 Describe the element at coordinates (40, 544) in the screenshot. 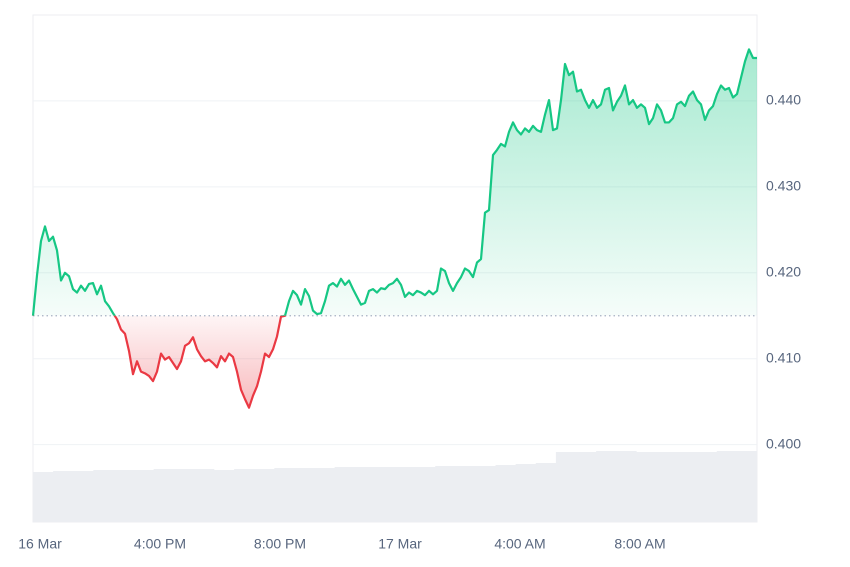

I see `x-tick-label: 16 Mar` at that location.